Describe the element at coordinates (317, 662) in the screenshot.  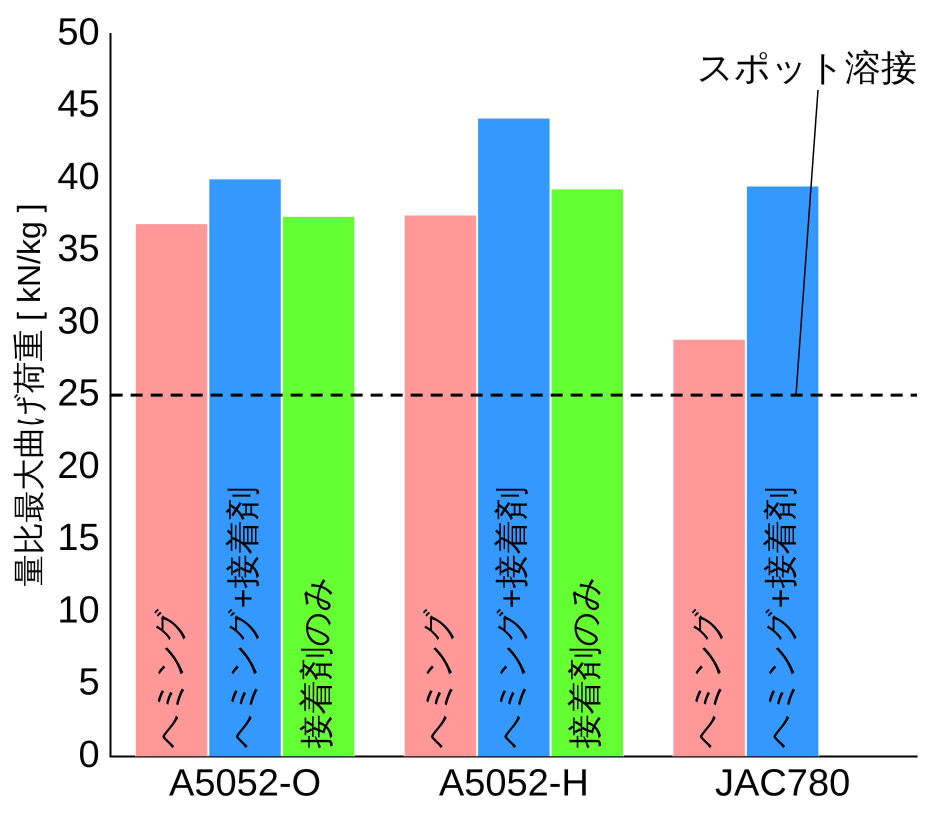
I see `series-label: 接着剤のみ` at that location.